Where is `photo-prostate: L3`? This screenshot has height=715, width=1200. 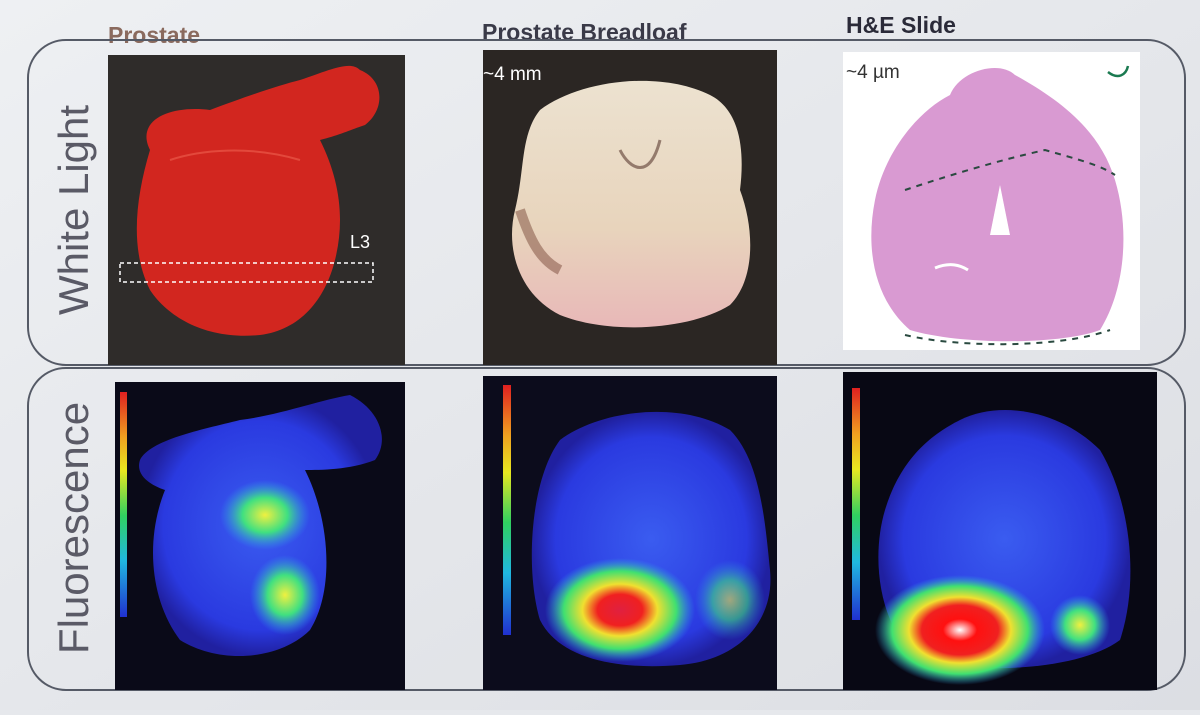
photo-prostate: L3 is located at coordinates (256, 210).